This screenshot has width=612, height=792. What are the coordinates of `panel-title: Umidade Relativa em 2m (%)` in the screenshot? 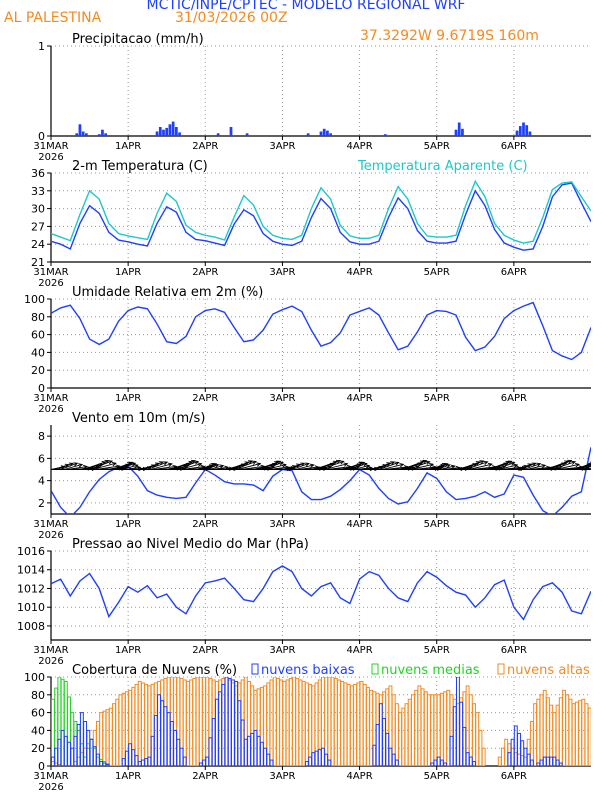 It's located at (167, 292).